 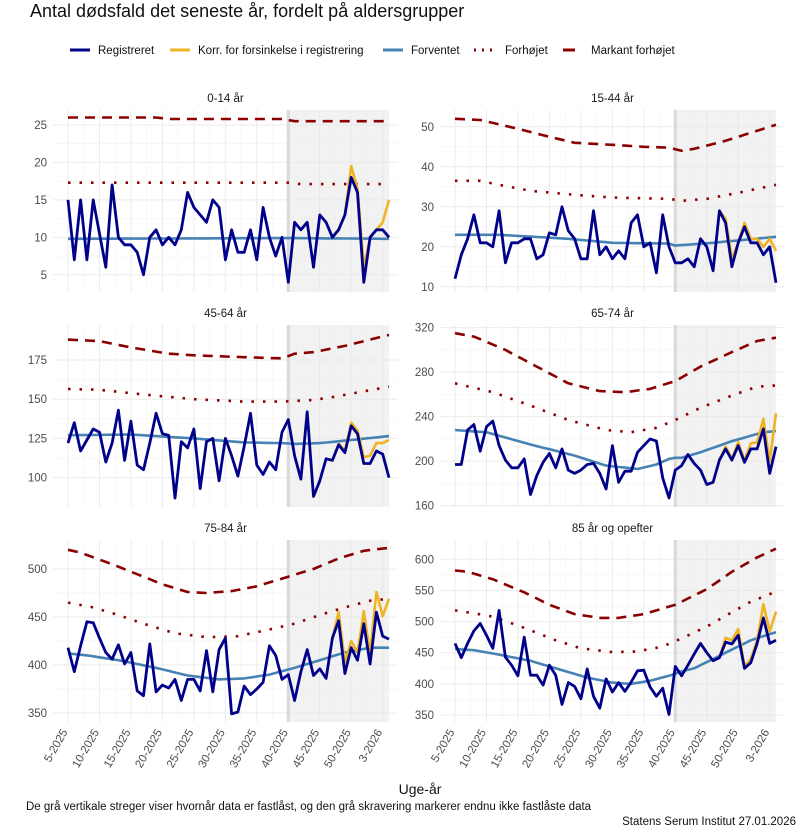 I want to click on legend-item-elevated: Forhøjet, so click(x=511, y=51).